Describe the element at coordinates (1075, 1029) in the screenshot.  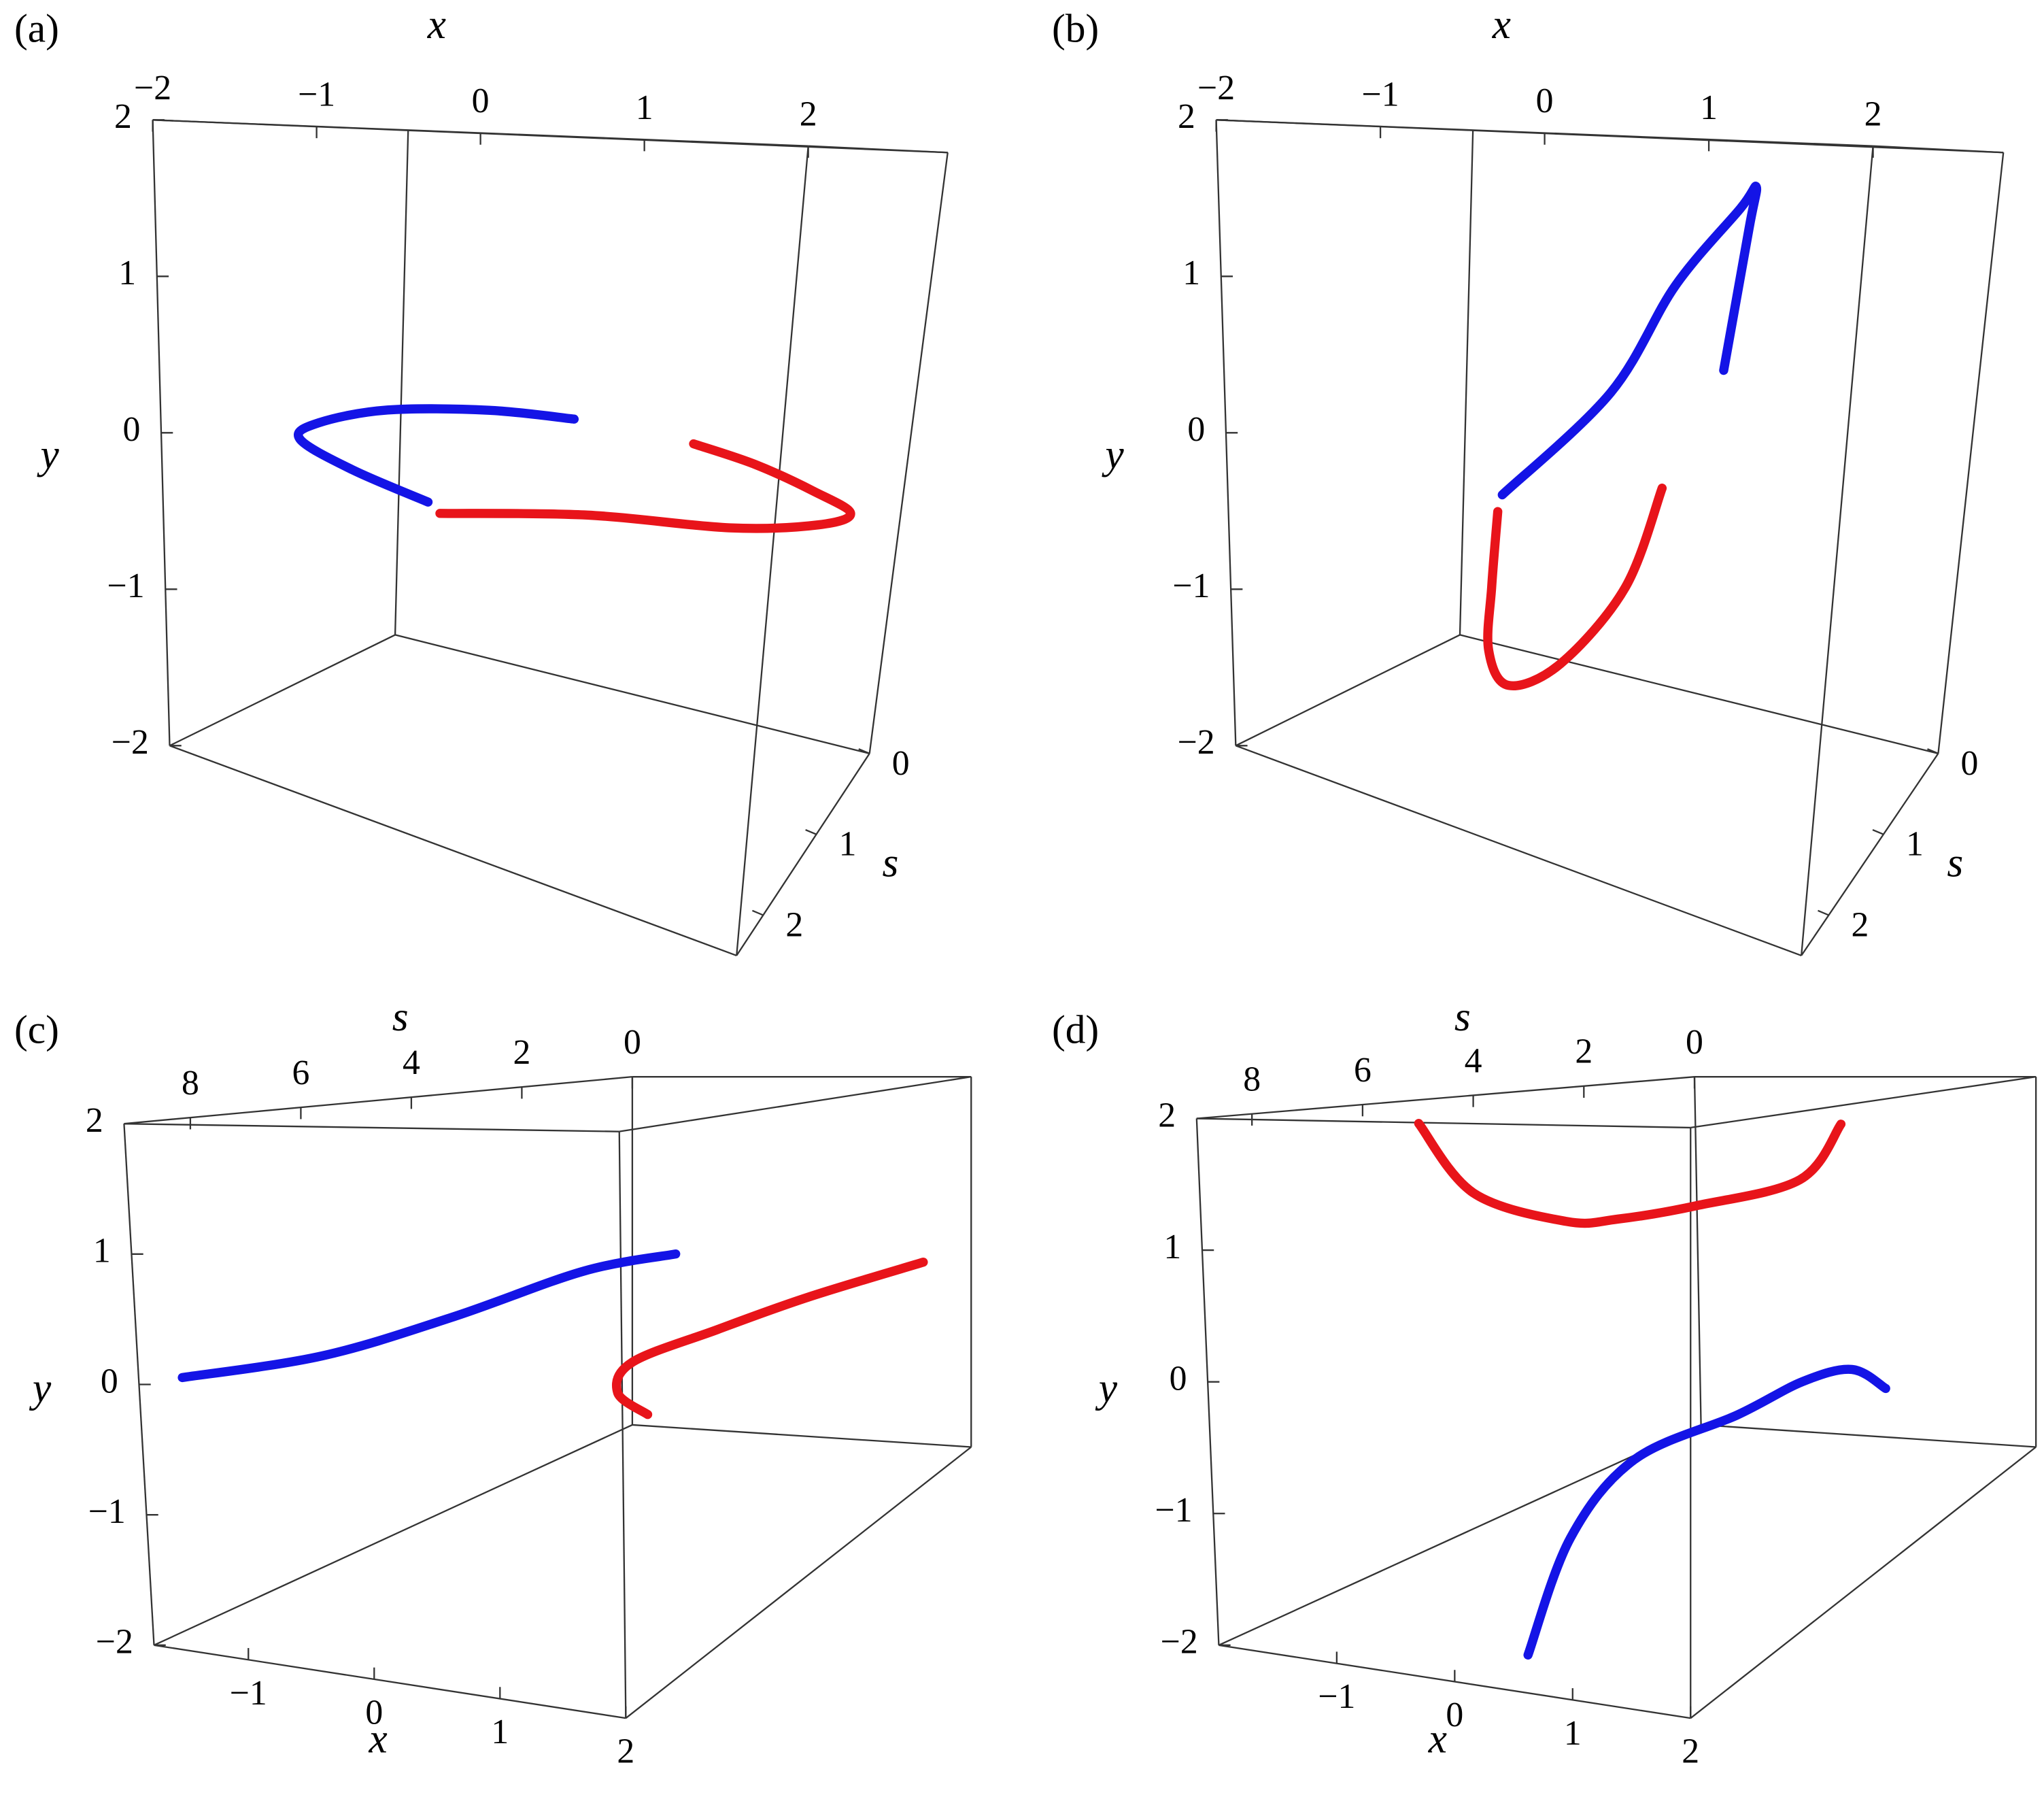
I see `panel-label: (d)` at that location.